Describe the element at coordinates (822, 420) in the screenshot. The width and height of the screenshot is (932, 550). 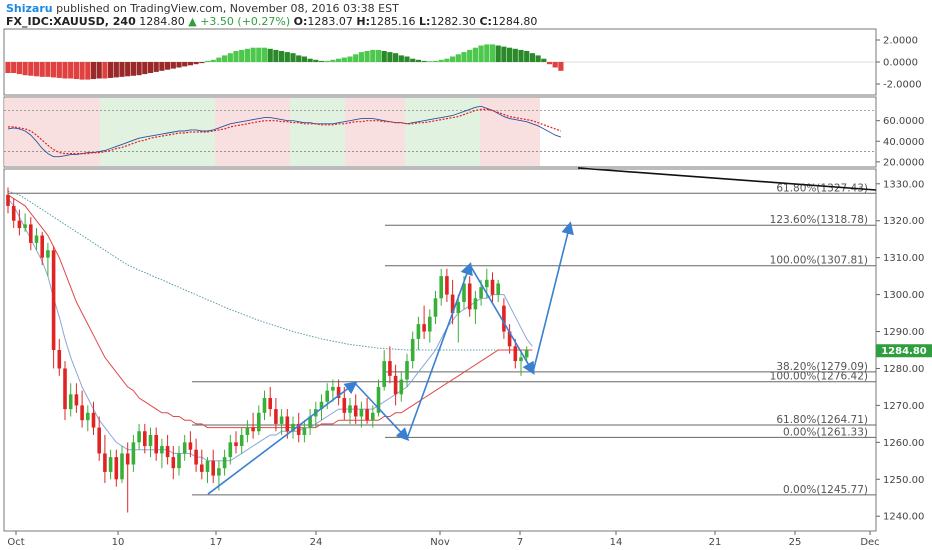
I see `fib-level-label: 61.80%(1264.71)` at that location.